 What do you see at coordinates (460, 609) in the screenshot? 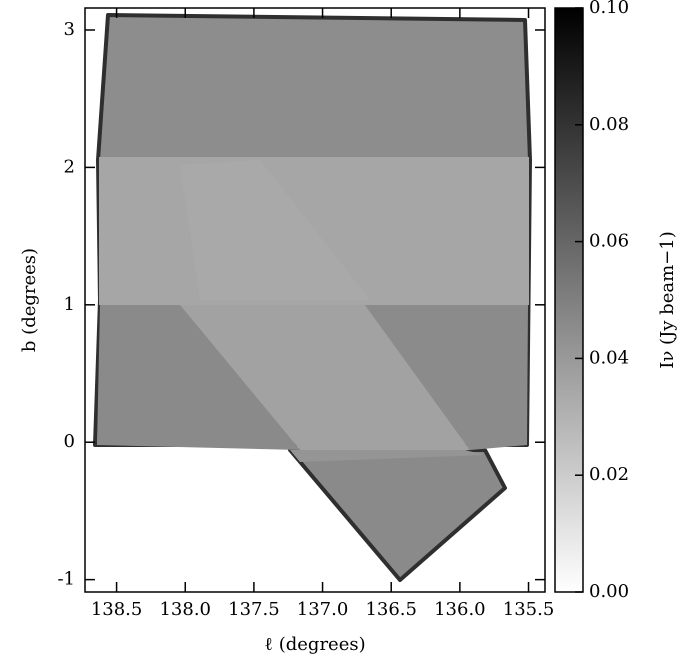
I see `x-tick-label: 136.0` at bounding box center [460, 609].